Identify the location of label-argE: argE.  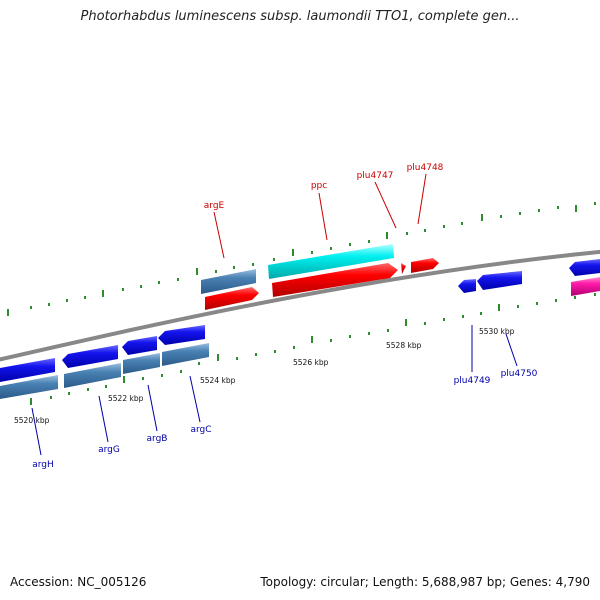
(214, 206).